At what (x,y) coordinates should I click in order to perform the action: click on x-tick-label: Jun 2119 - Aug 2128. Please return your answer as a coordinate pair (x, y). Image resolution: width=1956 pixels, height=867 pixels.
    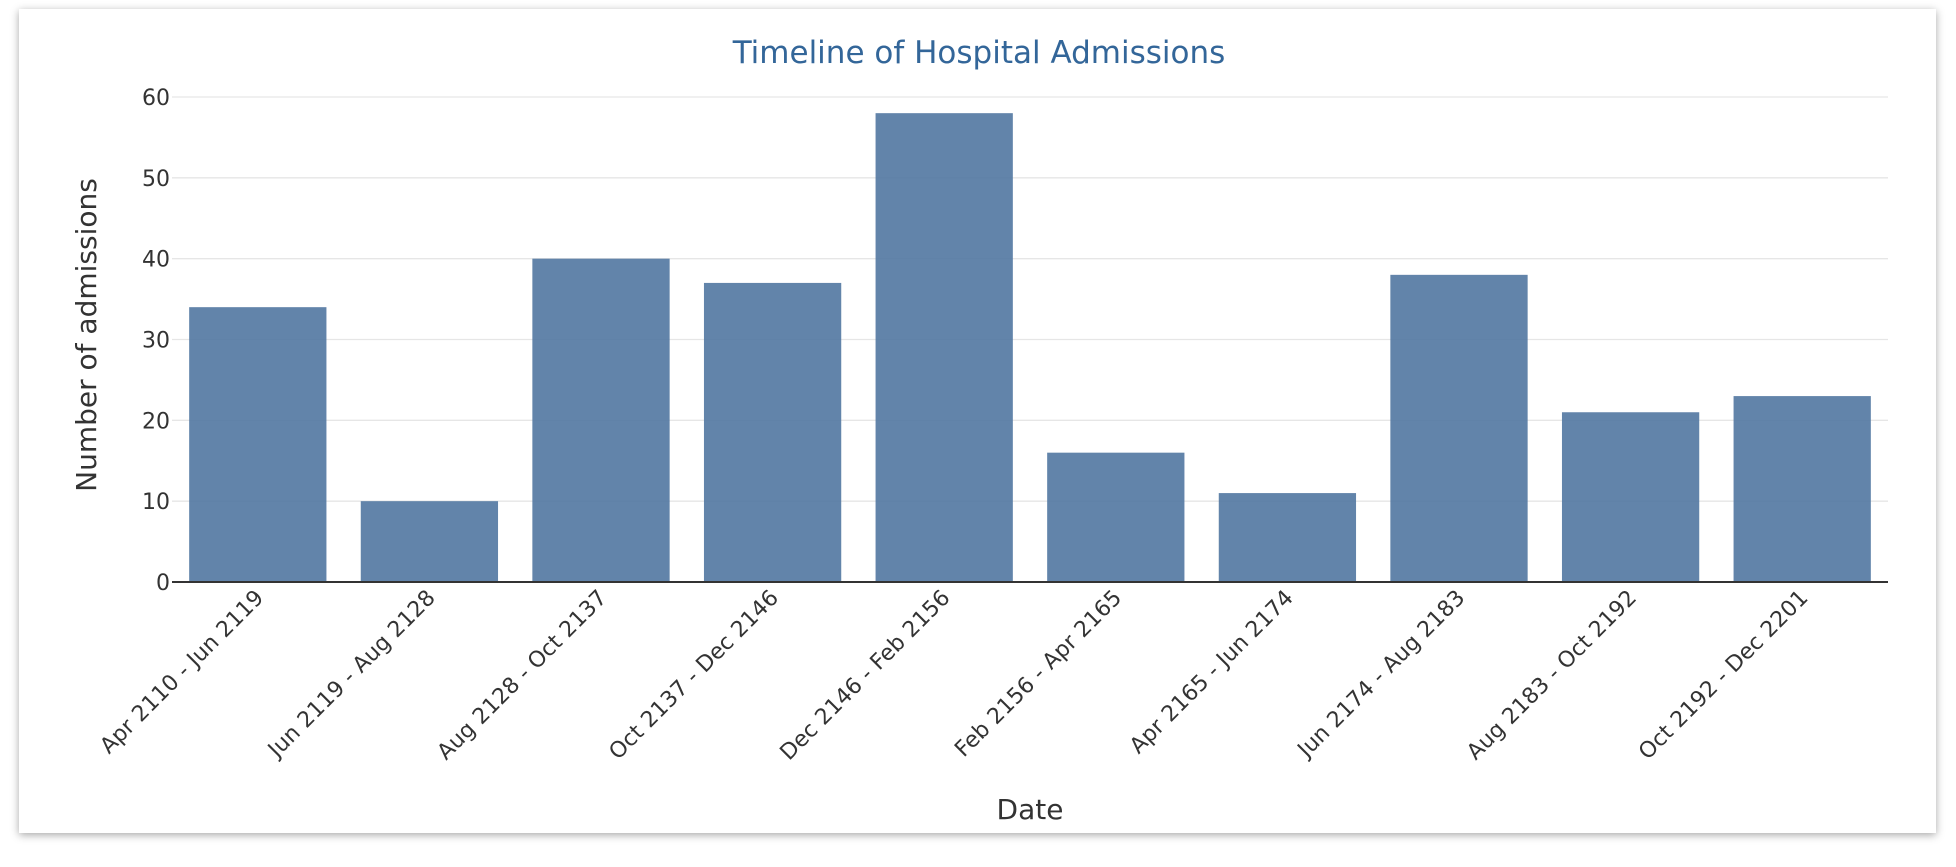
    Looking at the image, I should click on (351, 675).